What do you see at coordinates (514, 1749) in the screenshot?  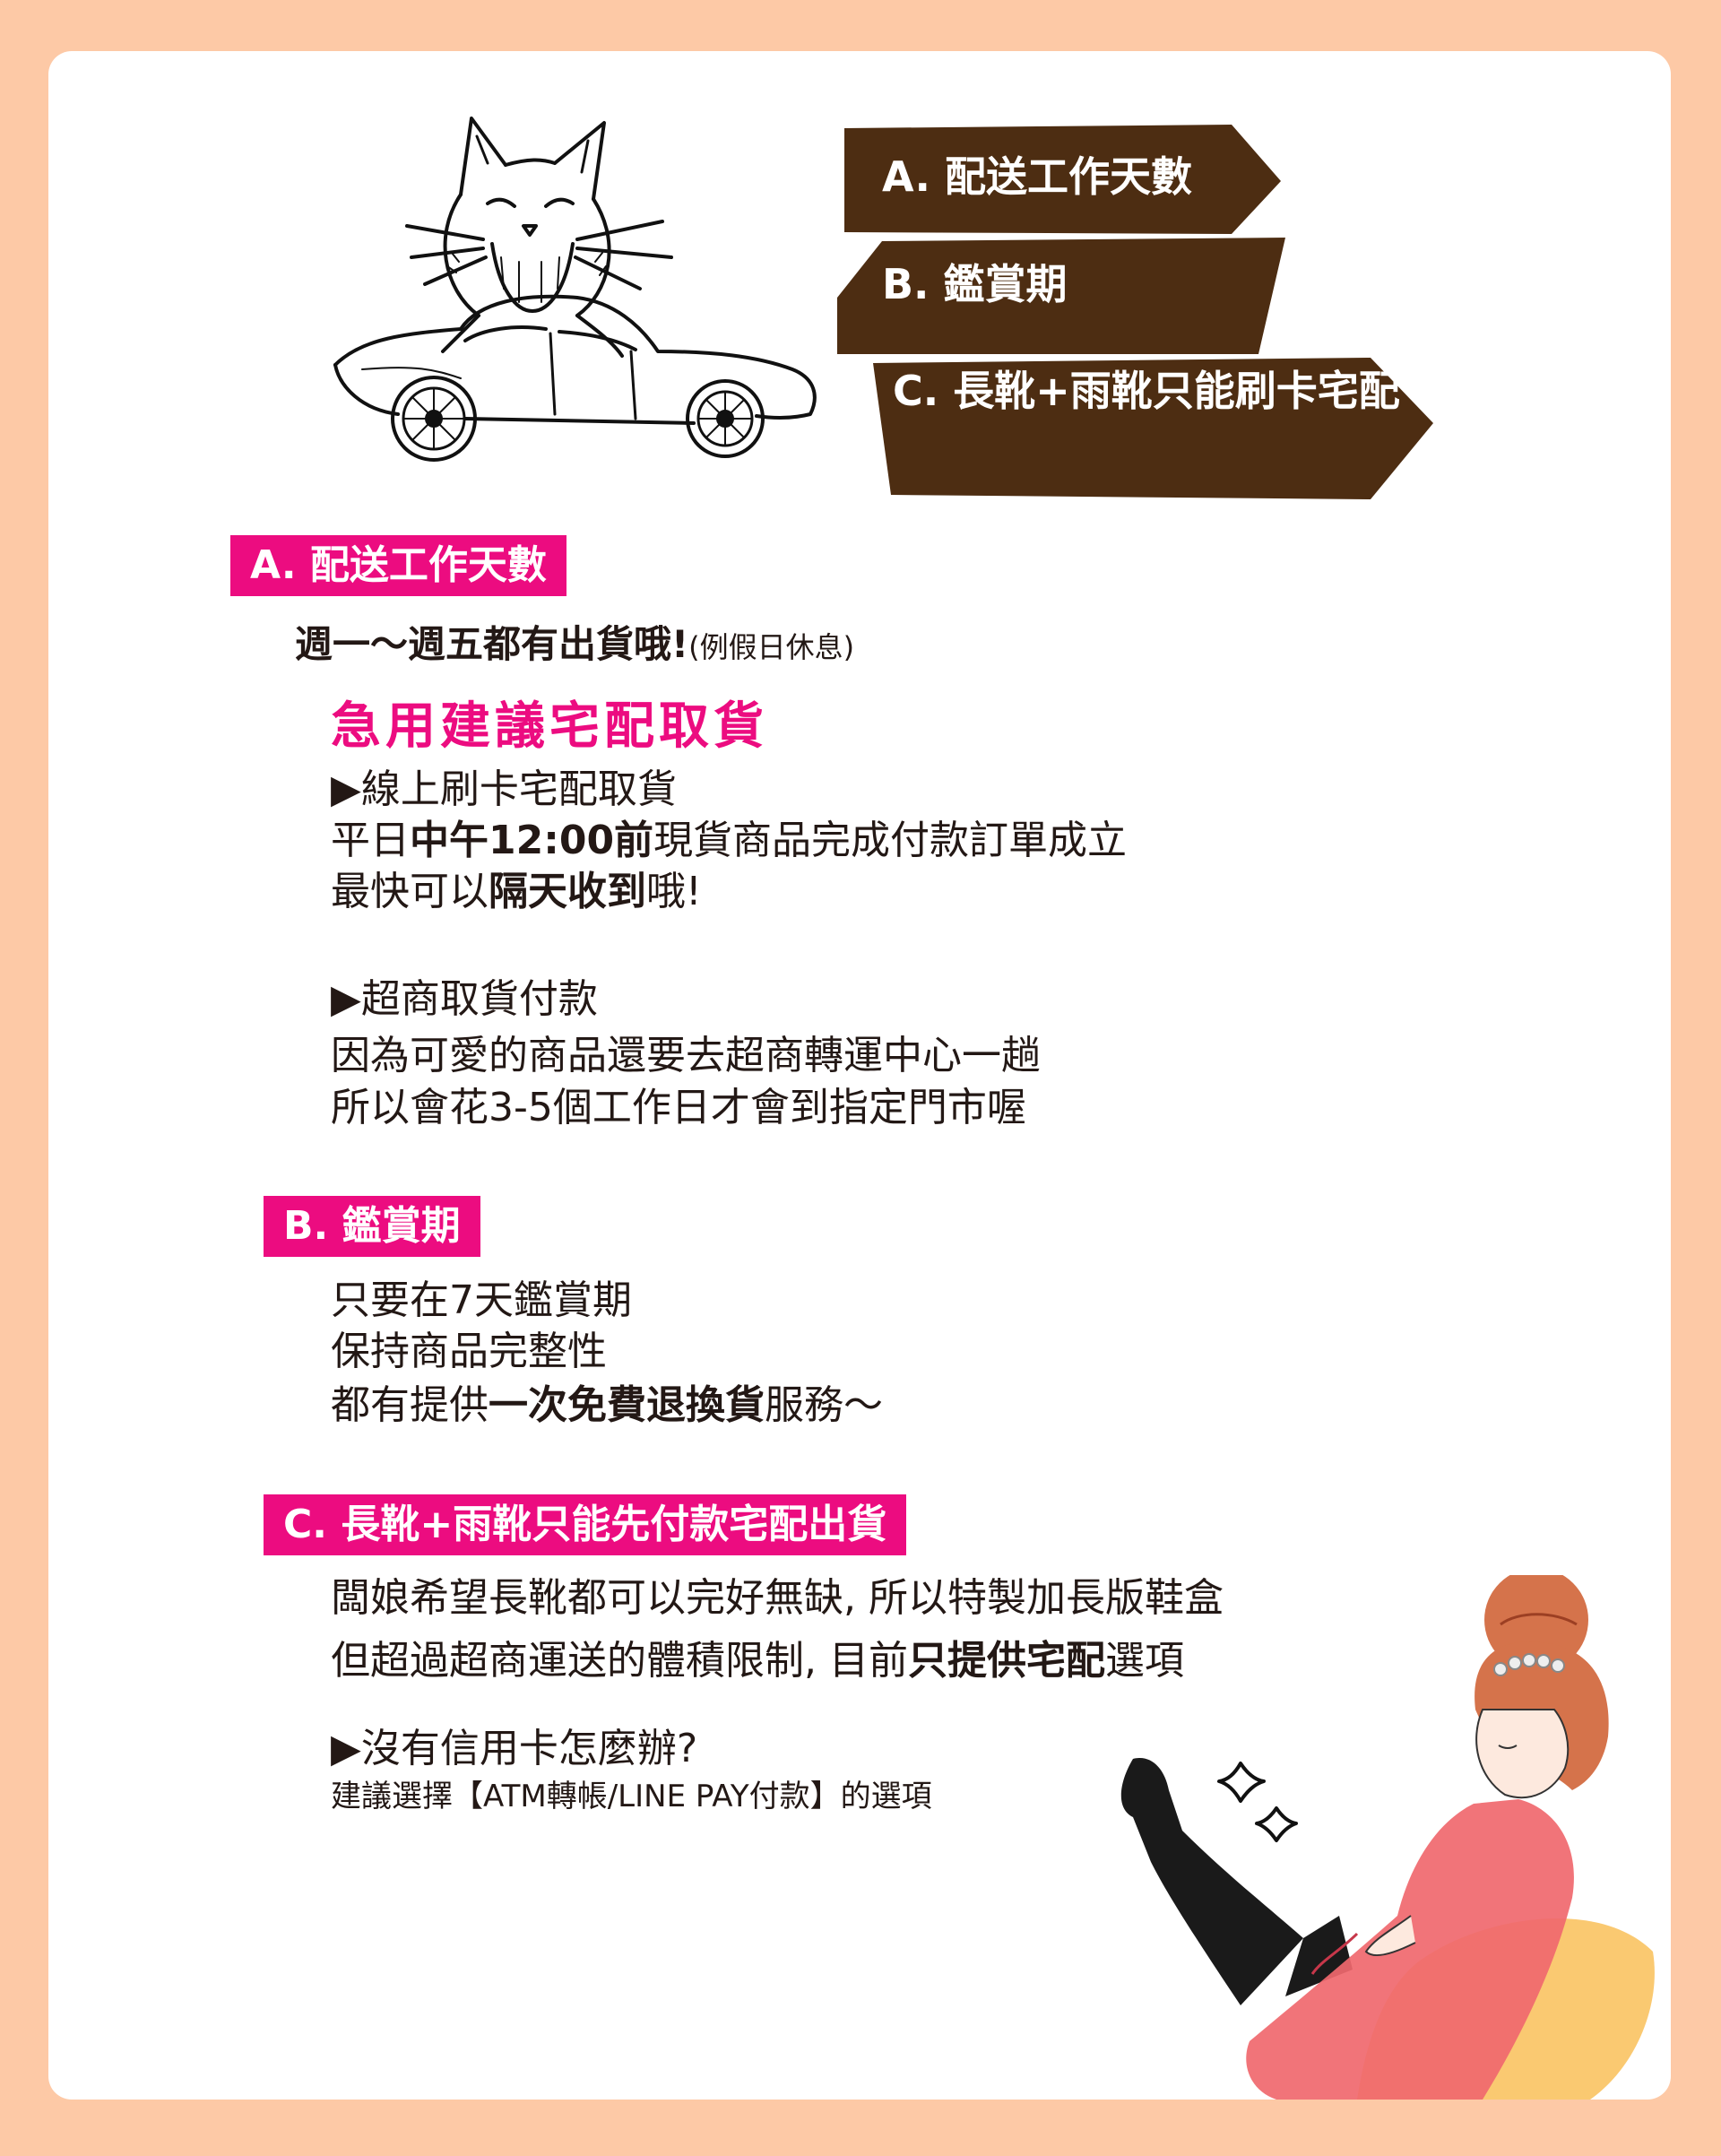 I see `faq-title: ▶沒有信用卡怎麼辦?` at bounding box center [514, 1749].